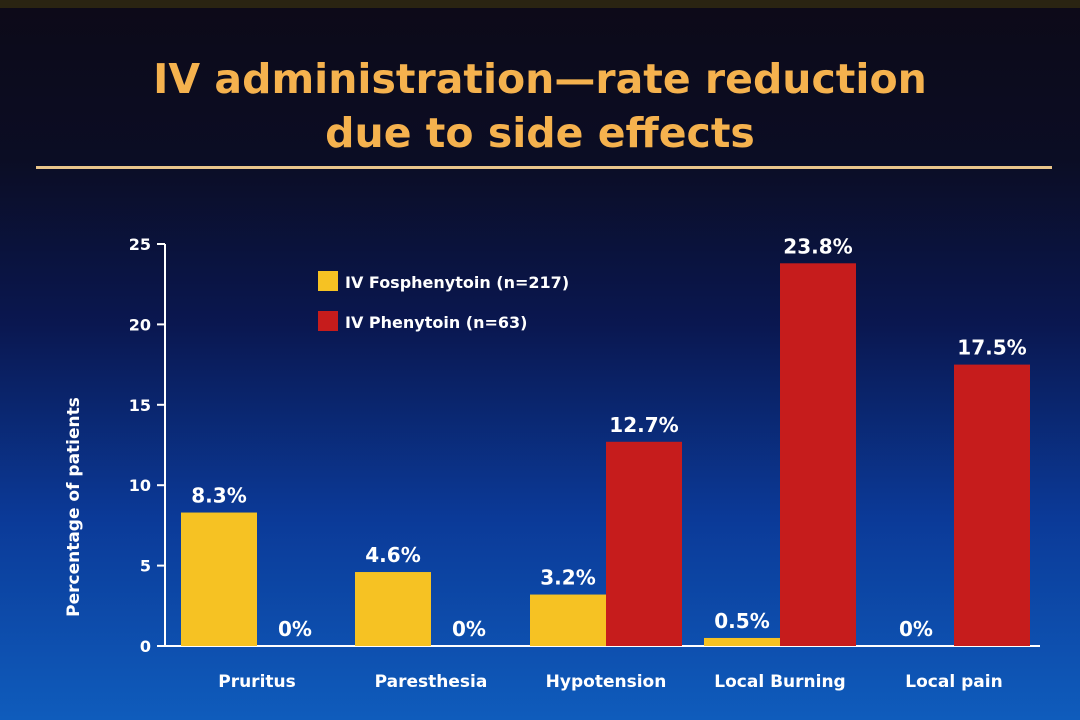 The image size is (1080, 720). I want to click on data-label: 3.2%, so click(567, 578).